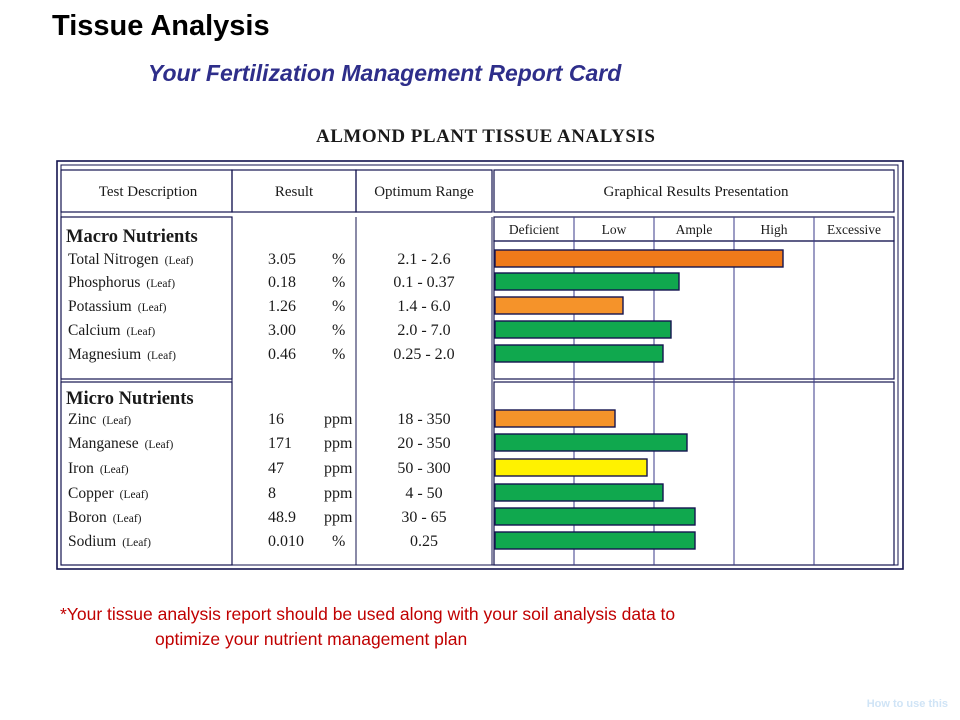 This screenshot has height=720, width=960. I want to click on category-label-ample: Ample, so click(694, 229).